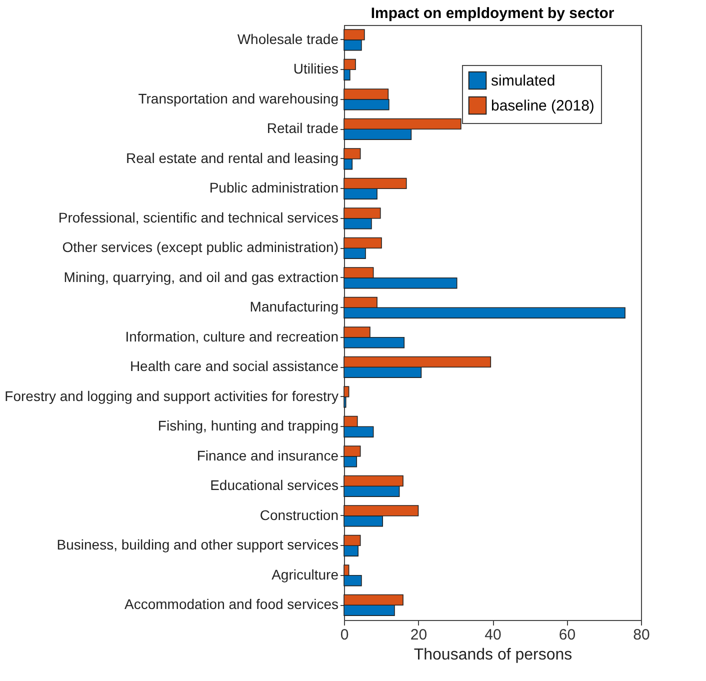 The height and width of the screenshot is (681, 706). I want to click on y-tick-label: Educational services, so click(274, 485).